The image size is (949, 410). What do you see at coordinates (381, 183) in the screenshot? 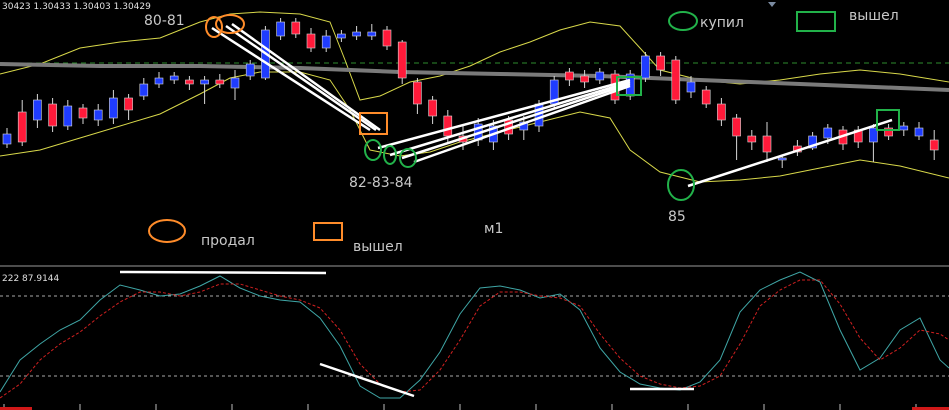
I see `mark-label-82-84: 82-83-84` at bounding box center [381, 183].